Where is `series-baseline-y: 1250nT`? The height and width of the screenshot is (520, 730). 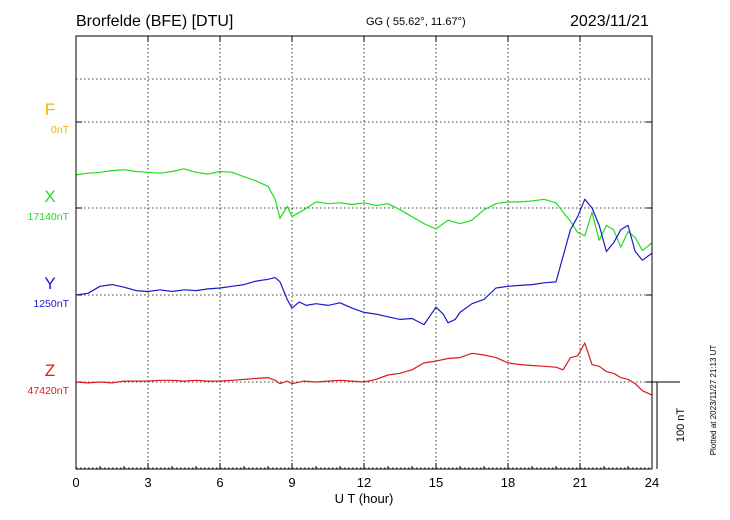 series-baseline-y: 1250nT is located at coordinates (51, 304).